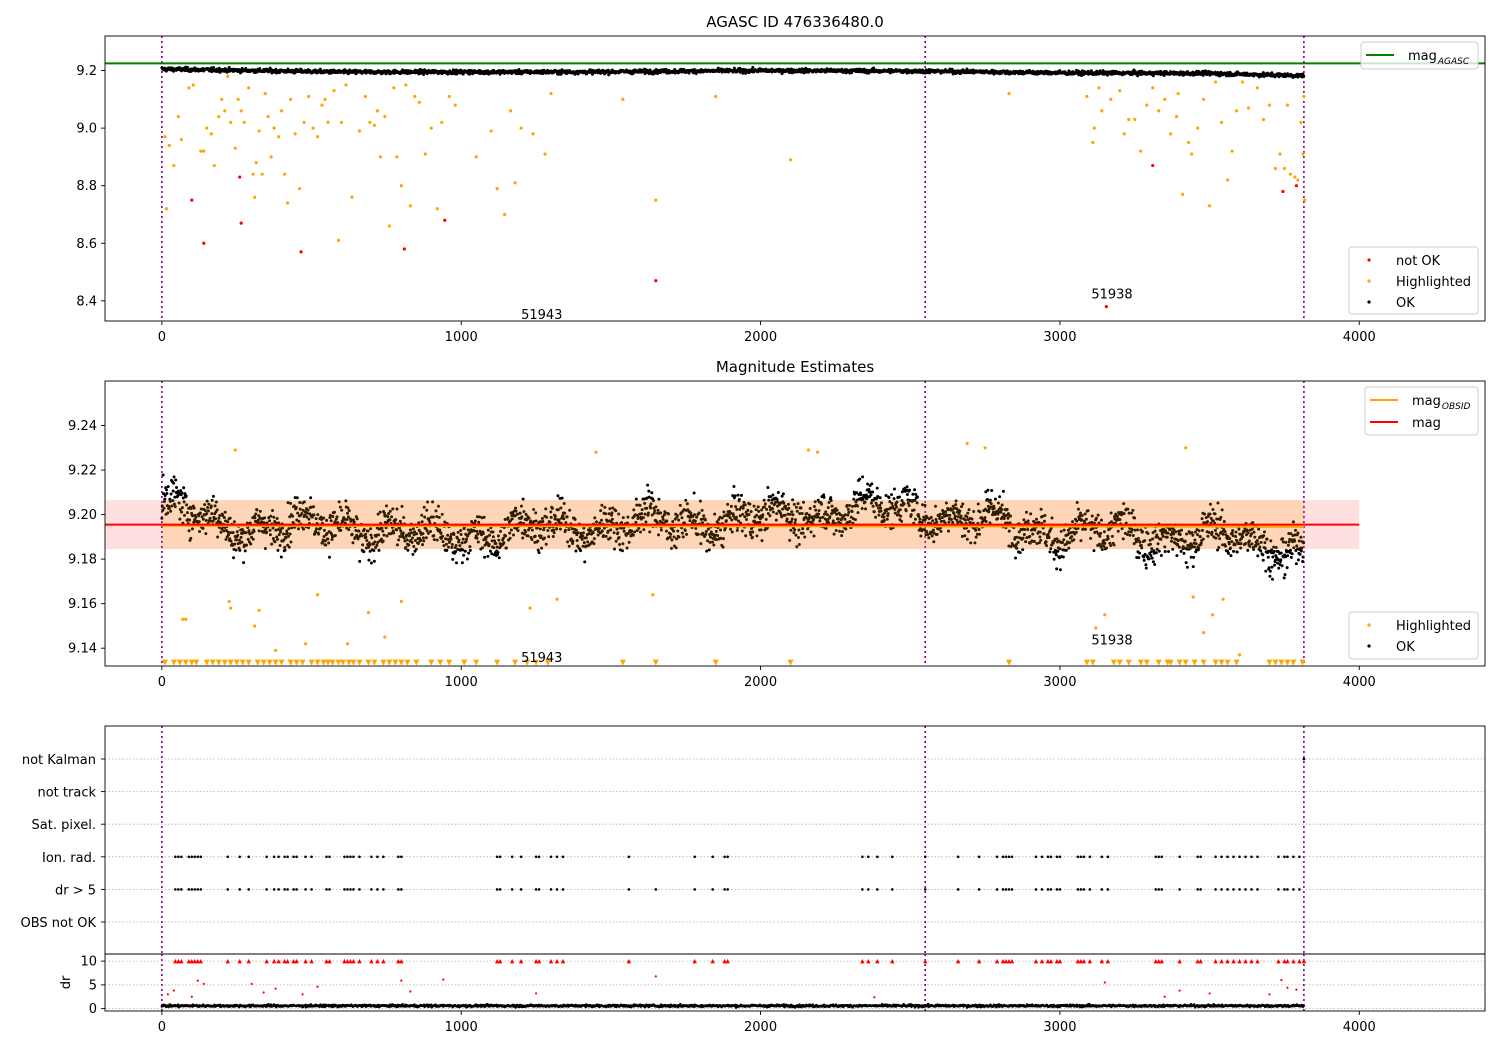  Describe the element at coordinates (86, 244) in the screenshot. I see `y-tick-label: 8.6` at that location.